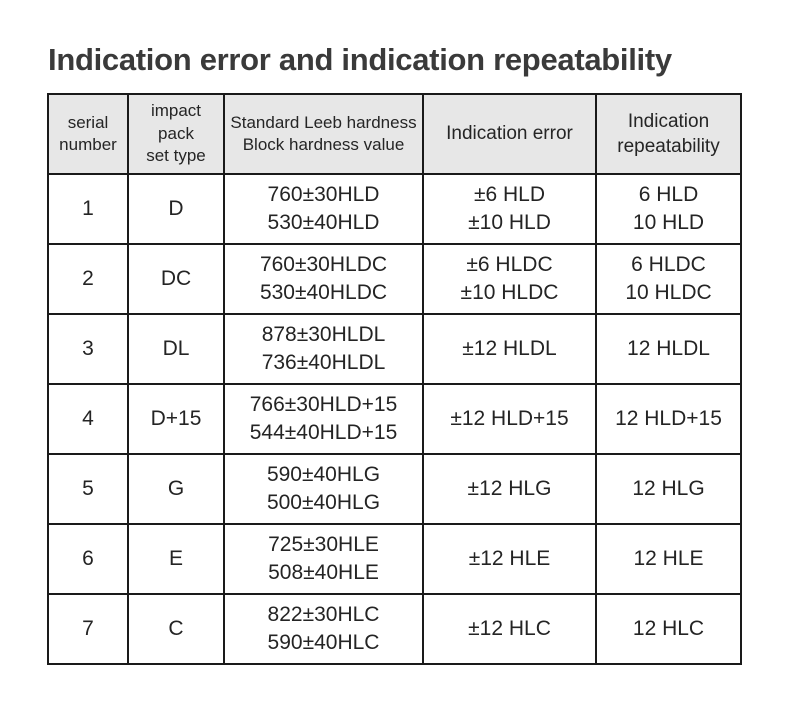 This screenshot has height=719, width=790. What do you see at coordinates (88, 559) in the screenshot?
I see `cell-serial: 6` at bounding box center [88, 559].